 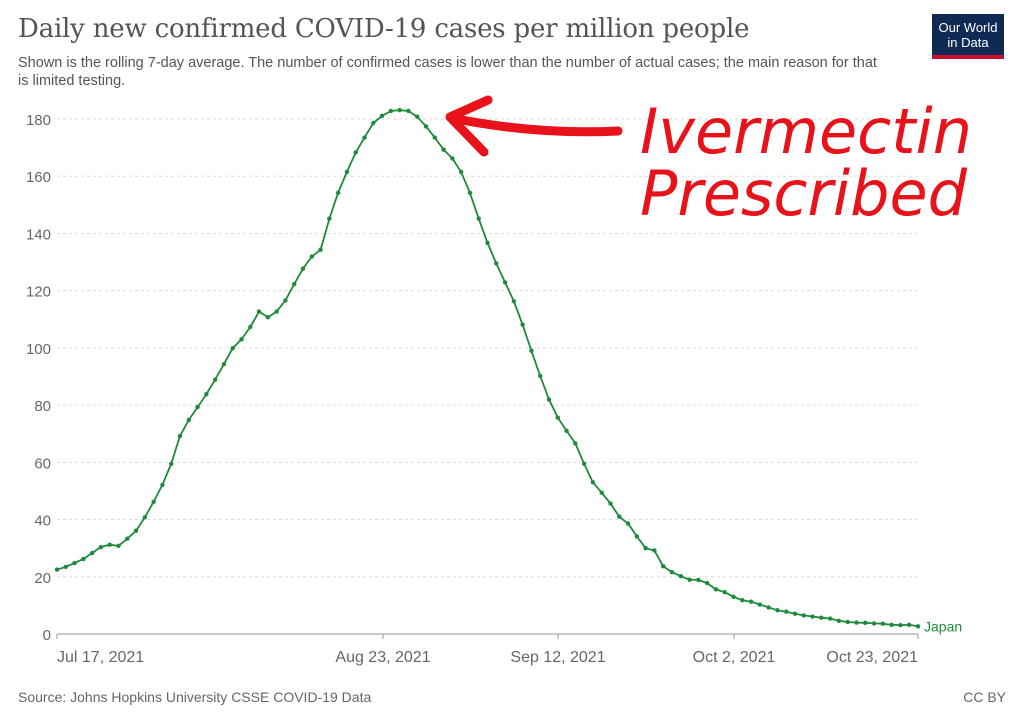 I want to click on license-link: CC BY, so click(x=984, y=697).